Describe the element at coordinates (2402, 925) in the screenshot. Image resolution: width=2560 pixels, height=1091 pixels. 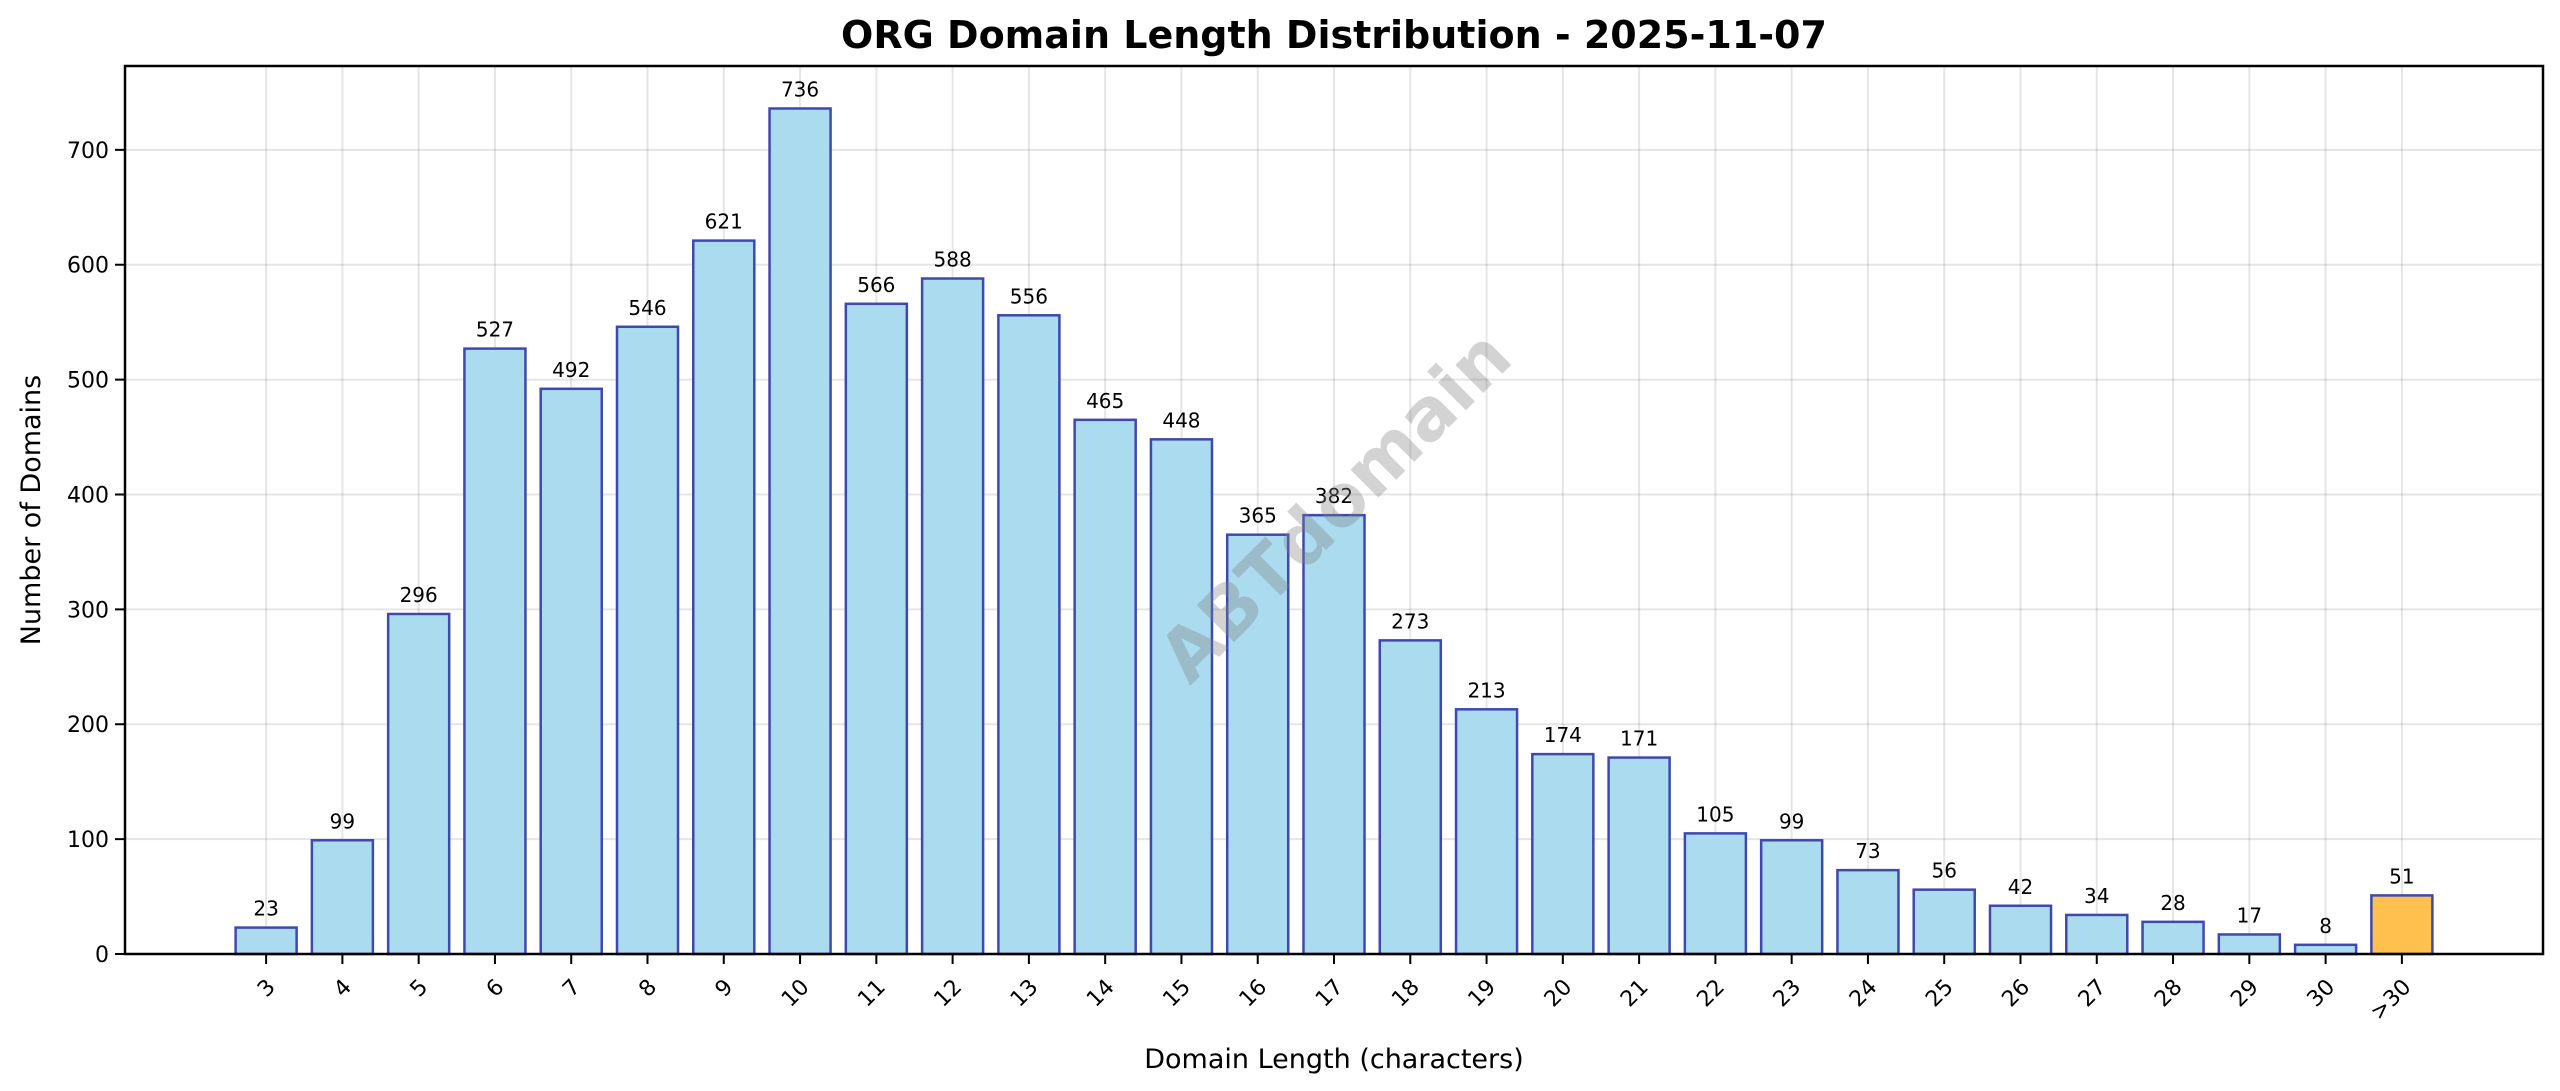
I see `bar->30` at that location.